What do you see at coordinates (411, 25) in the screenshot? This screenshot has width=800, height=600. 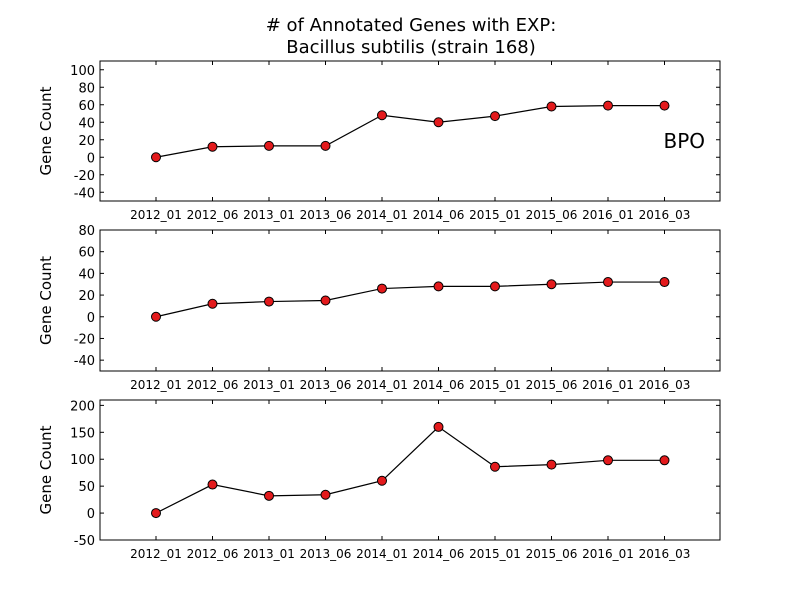 I see `chart-title-line1: # of Annotated Genes with EXP:` at bounding box center [411, 25].